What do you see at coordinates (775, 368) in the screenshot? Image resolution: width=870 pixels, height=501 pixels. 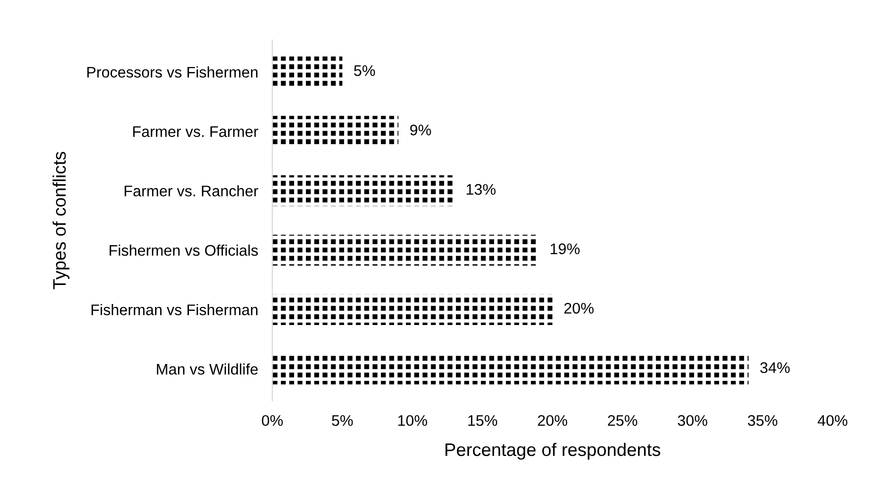 I see `data-label: 34%` at bounding box center [775, 368].